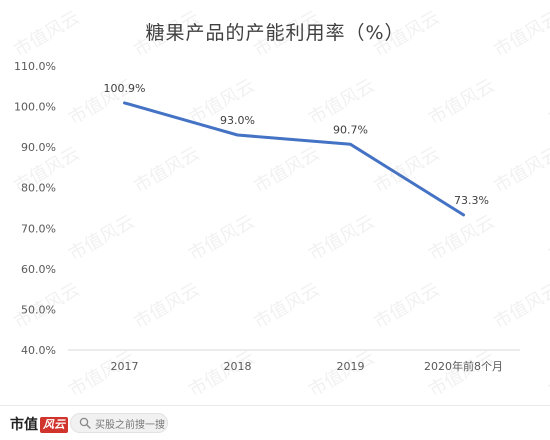 The width and height of the screenshot is (550, 440). I want to click on y-tick-label: 100.0%, so click(35, 107).